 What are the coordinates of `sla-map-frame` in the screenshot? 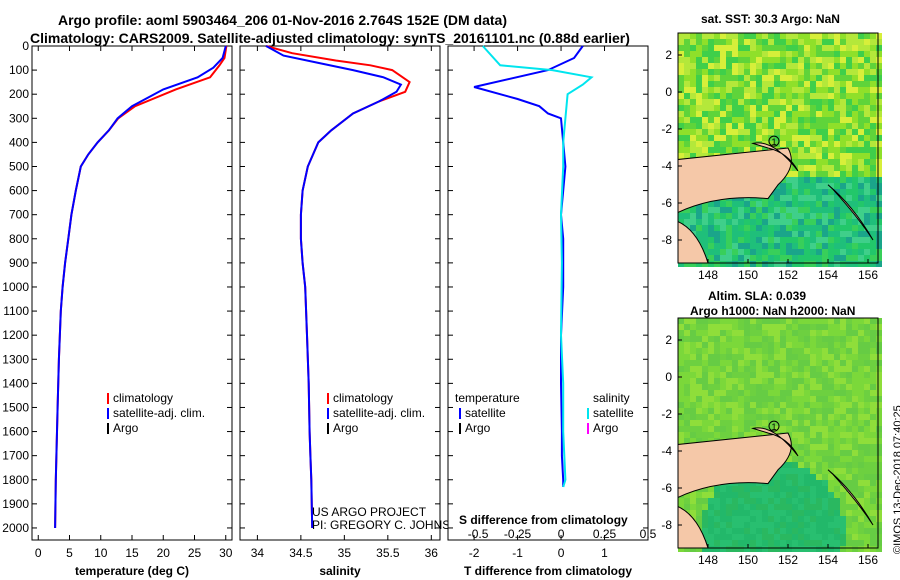 It's located at (778, 433).